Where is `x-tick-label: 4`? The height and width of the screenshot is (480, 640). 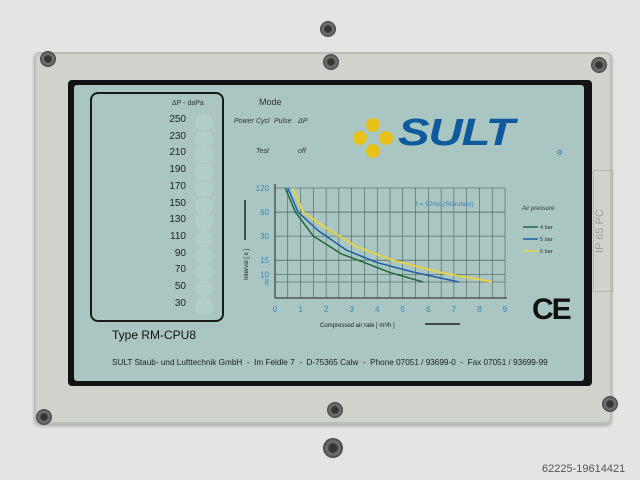
x-tick-label: 4 is located at coordinates (377, 309).